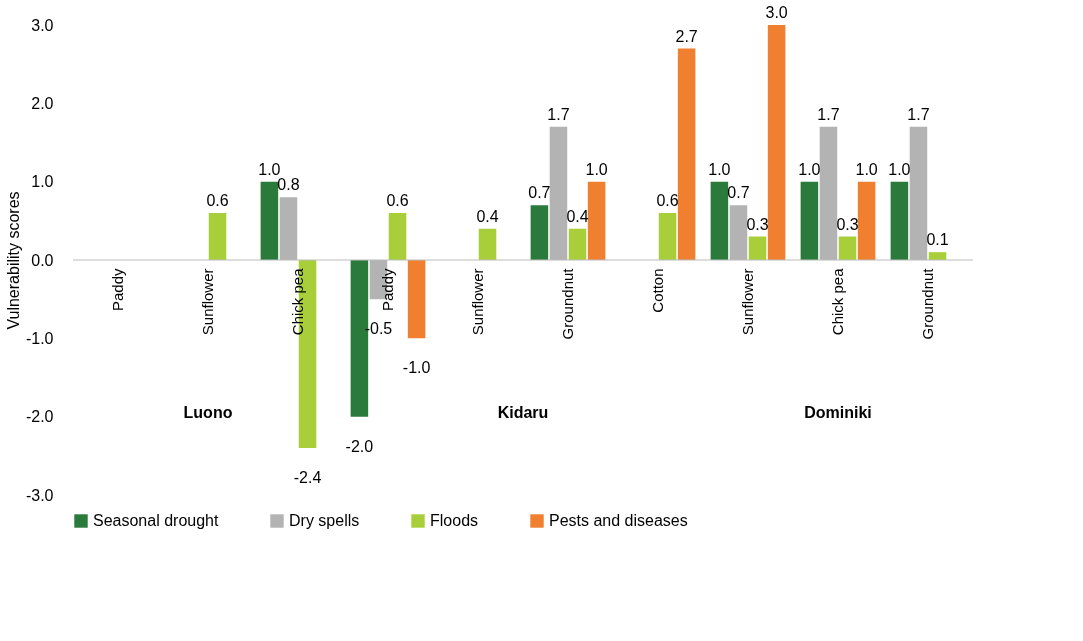  Describe the element at coordinates (487, 216) in the screenshot. I see `data-label: 0.4` at that location.